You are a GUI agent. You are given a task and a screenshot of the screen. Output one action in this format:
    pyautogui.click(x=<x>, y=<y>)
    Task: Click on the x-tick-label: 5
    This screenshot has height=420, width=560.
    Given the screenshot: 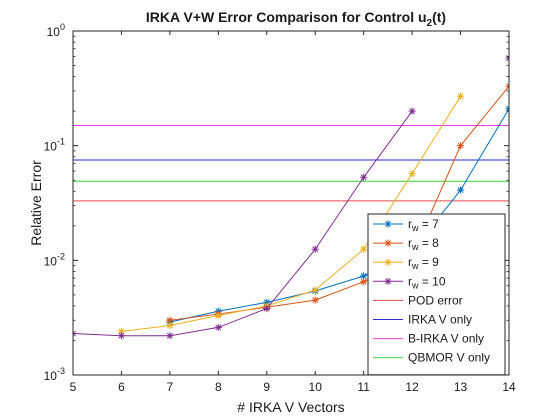 What is the action you would take?
    pyautogui.click(x=73, y=387)
    